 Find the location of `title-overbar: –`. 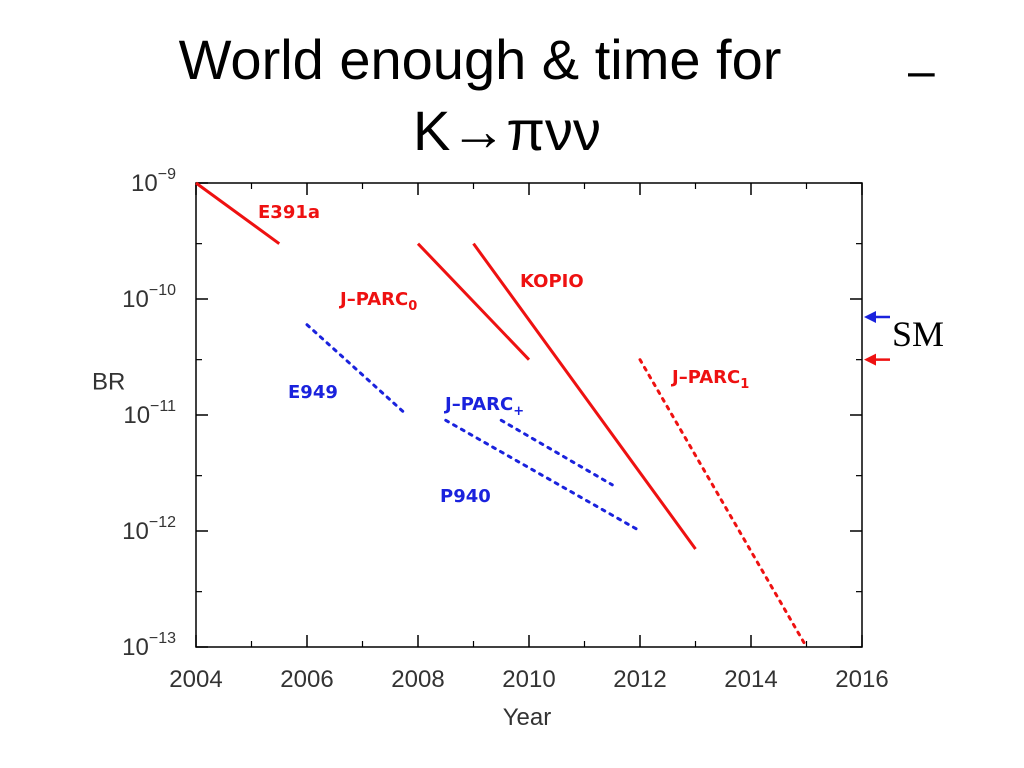

title-overbar: – is located at coordinates (921, 71).